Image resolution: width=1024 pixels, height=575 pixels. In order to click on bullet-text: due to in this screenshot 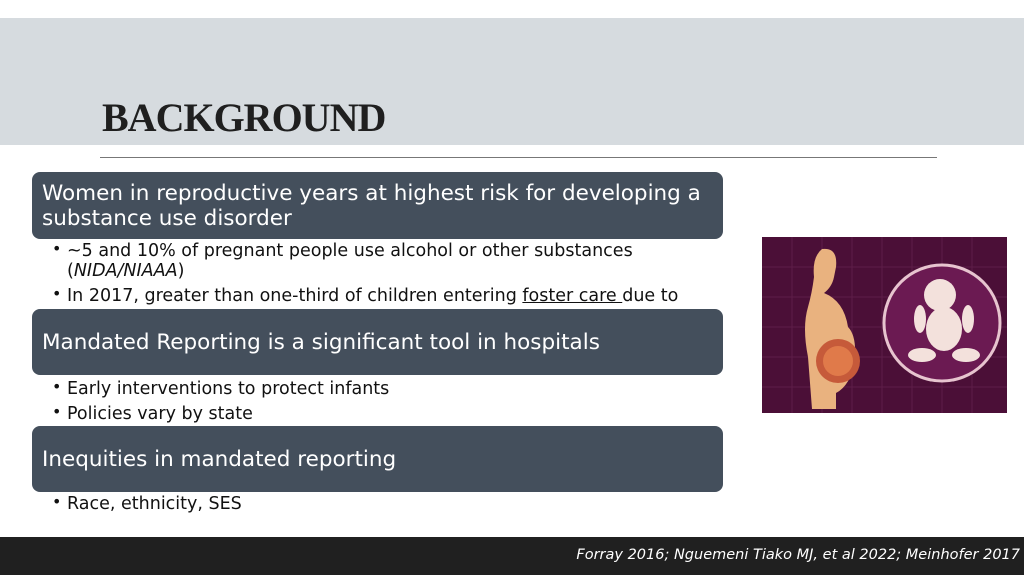, I will do `click(650, 296)`.